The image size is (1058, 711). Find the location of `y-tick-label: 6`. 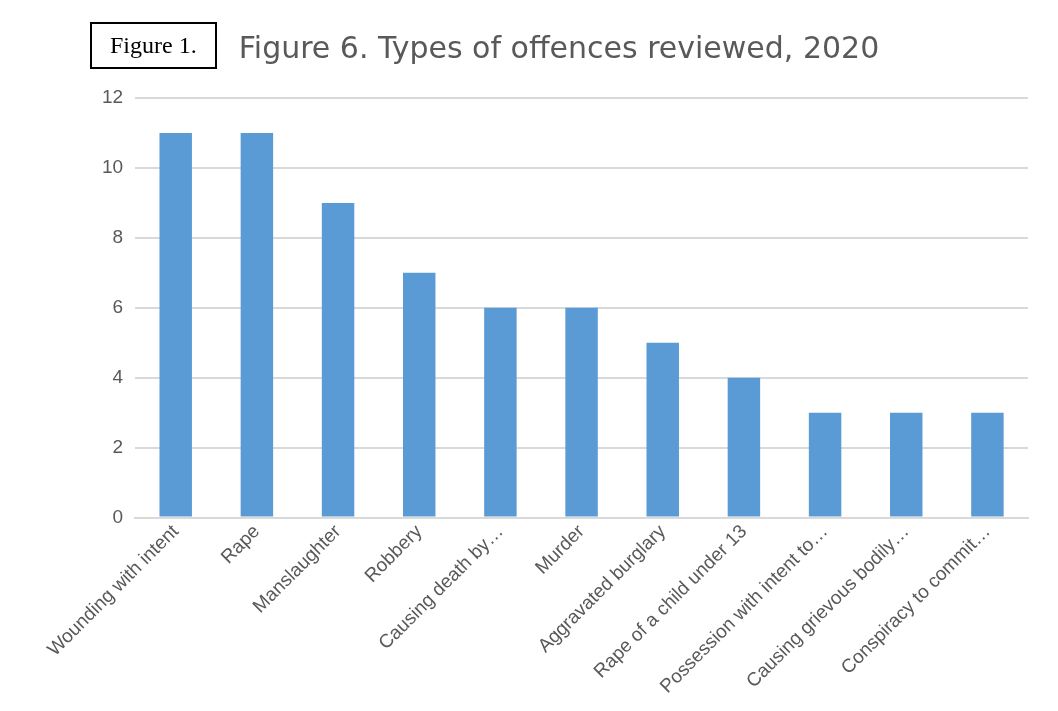

y-tick-label: 6 is located at coordinates (118, 307).